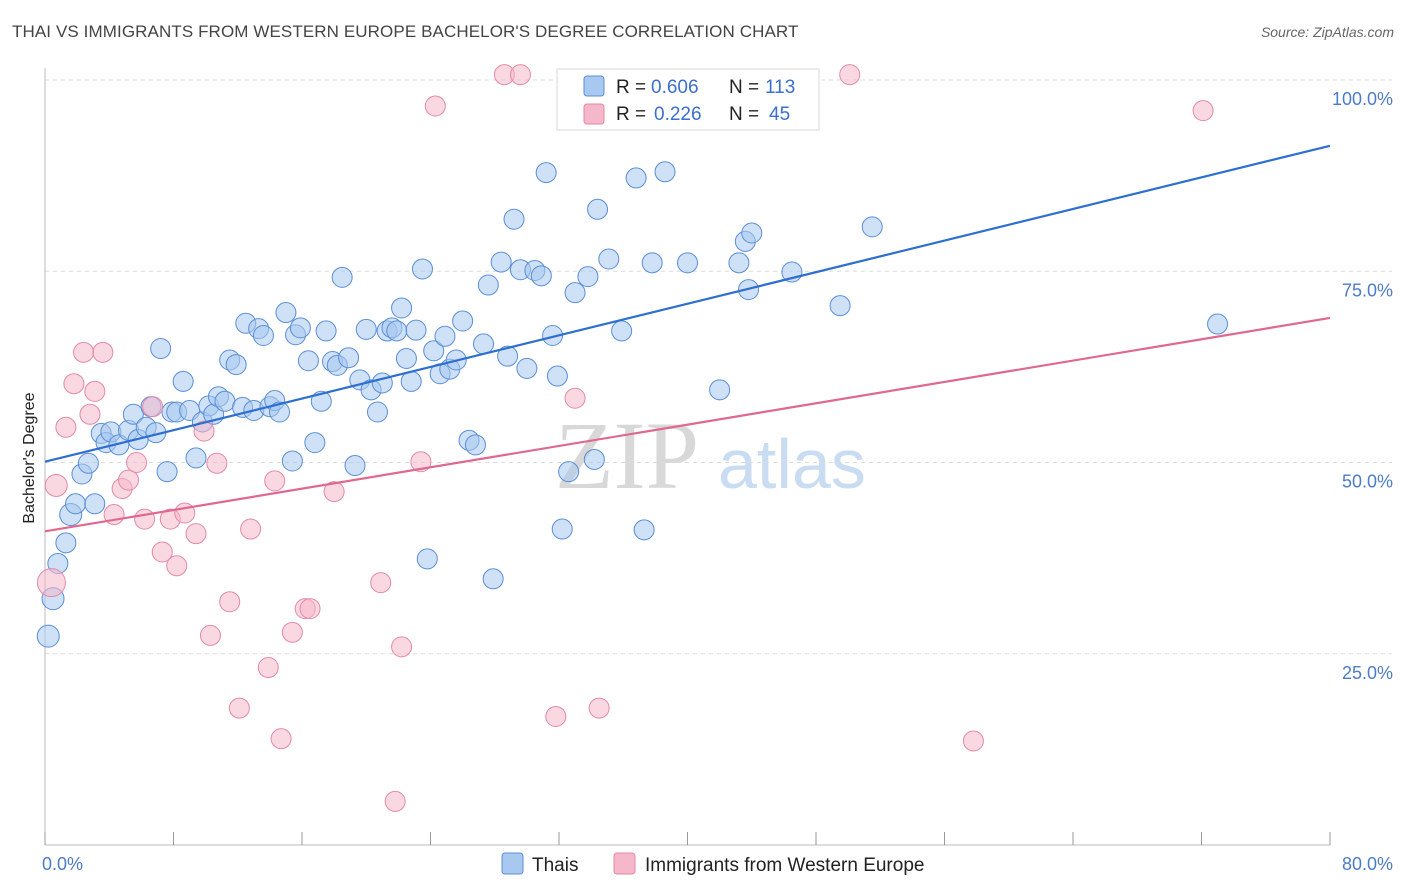 The height and width of the screenshot is (892, 1406). I want to click on y-tick-label: 50.0%, so click(1367, 482).